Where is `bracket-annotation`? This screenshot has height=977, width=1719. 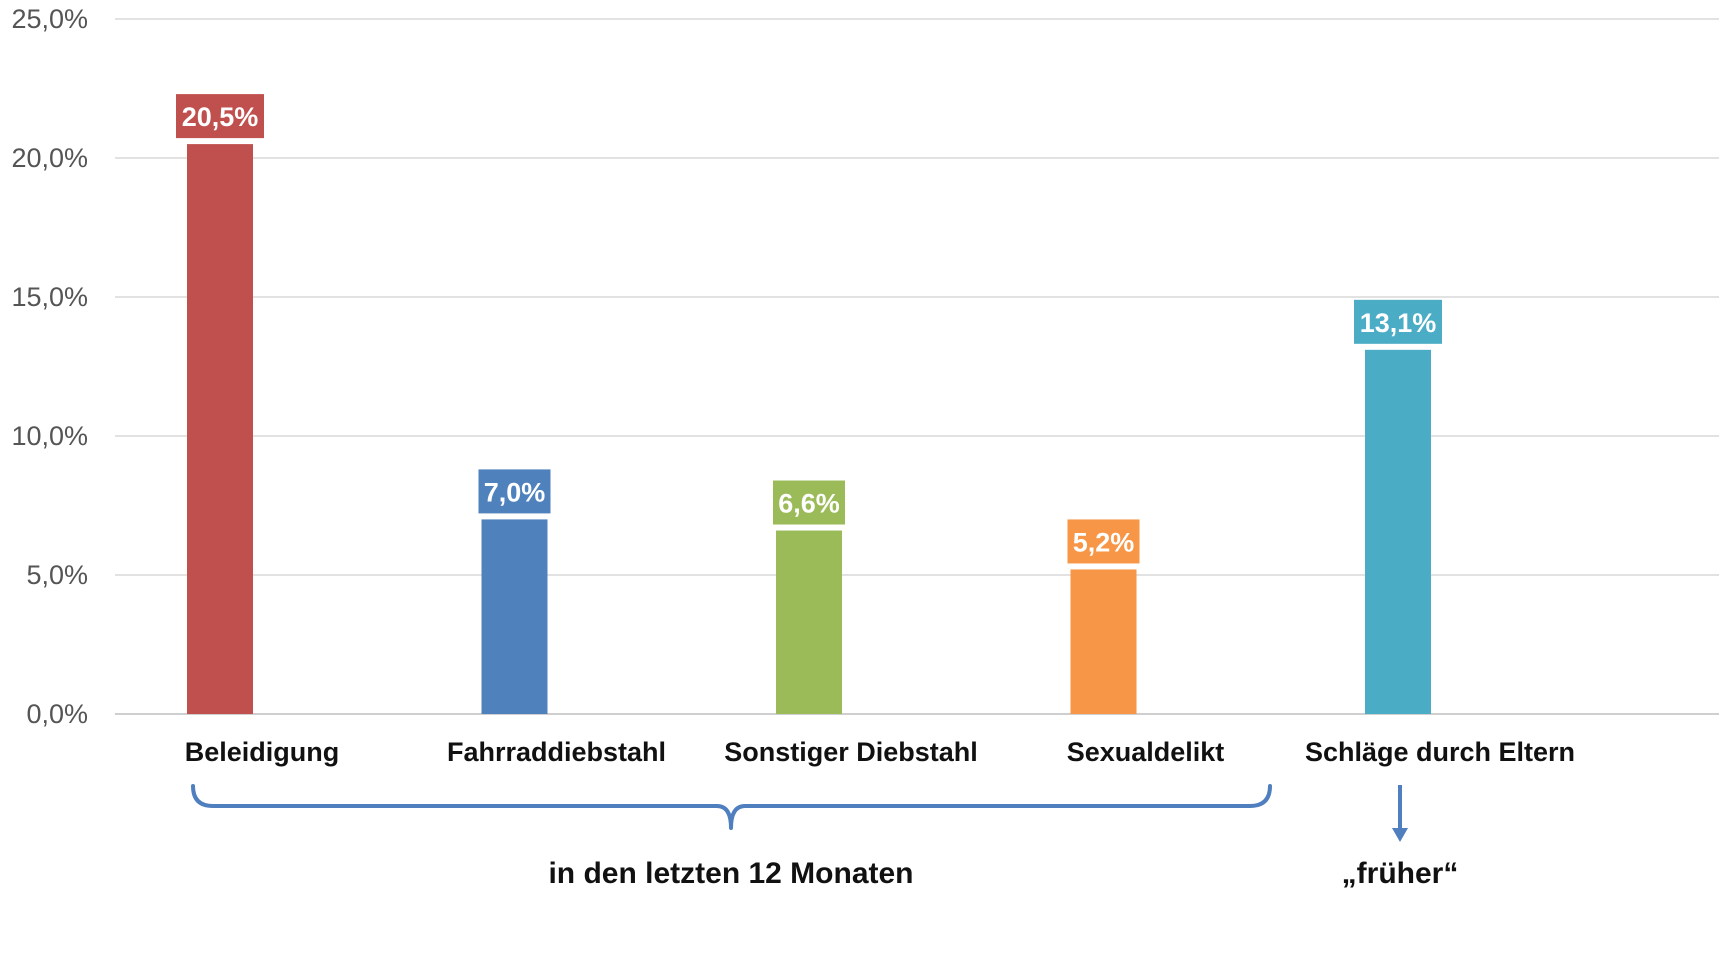 bracket-annotation is located at coordinates (731, 807).